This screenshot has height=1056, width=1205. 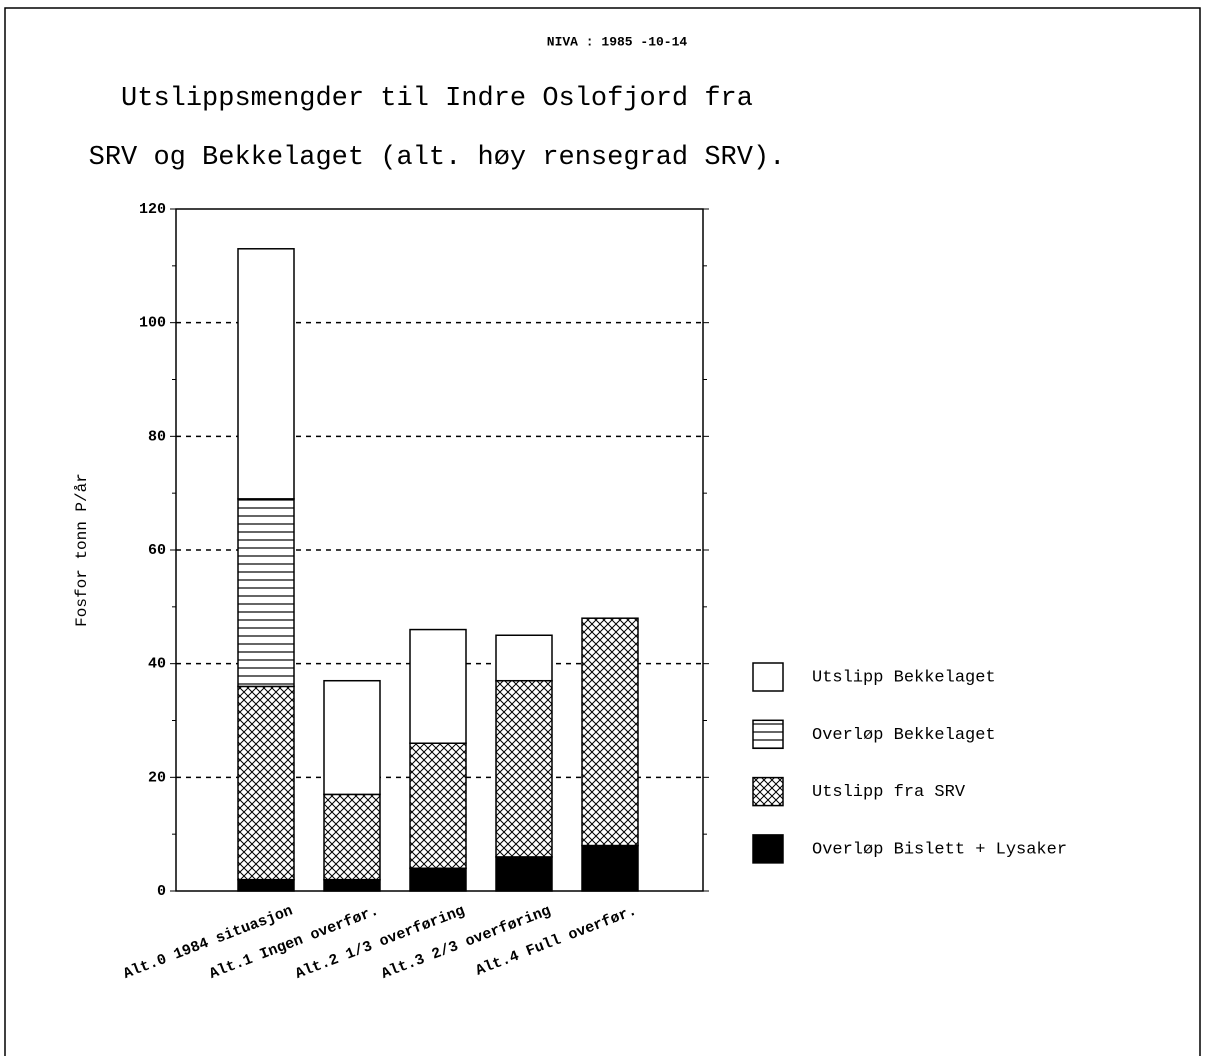 What do you see at coordinates (556, 941) in the screenshot?
I see `x-tick-label: Alt.4 Full overfør.` at bounding box center [556, 941].